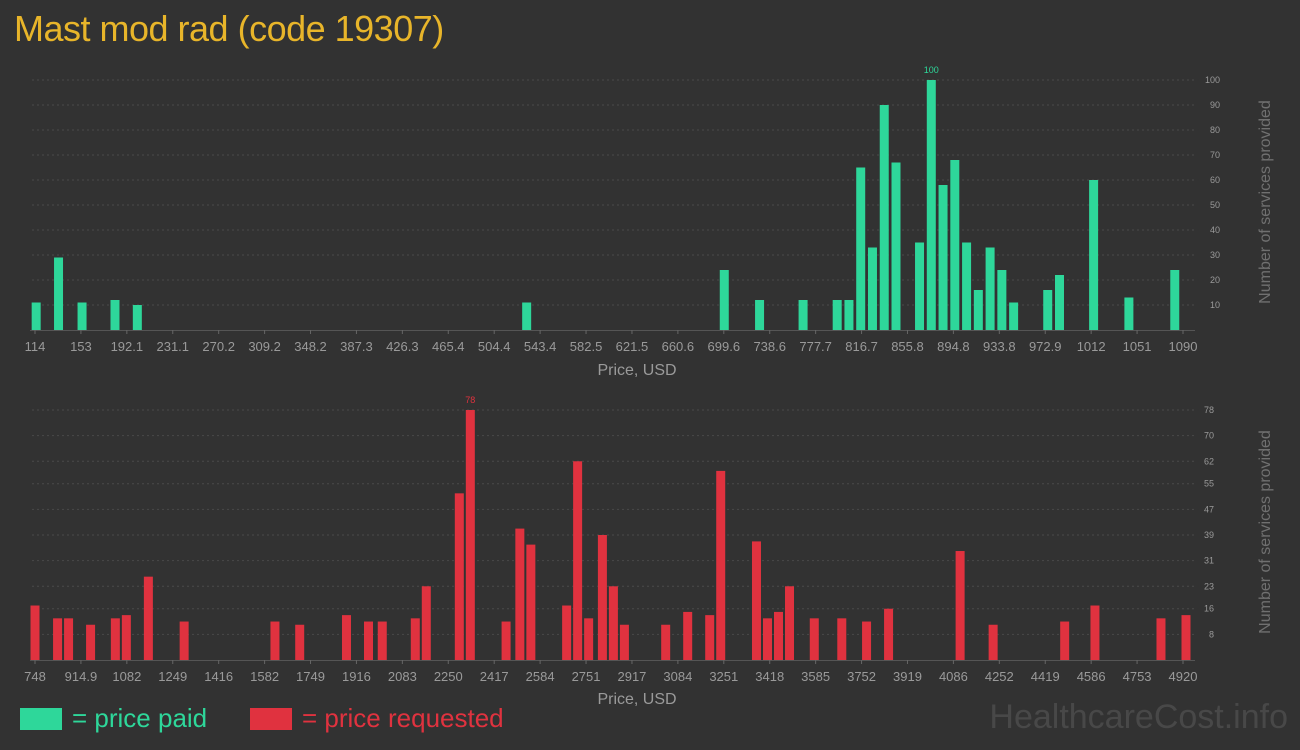 The width and height of the screenshot is (1300, 750). I want to click on x-tick-label: 1416, so click(218, 676).